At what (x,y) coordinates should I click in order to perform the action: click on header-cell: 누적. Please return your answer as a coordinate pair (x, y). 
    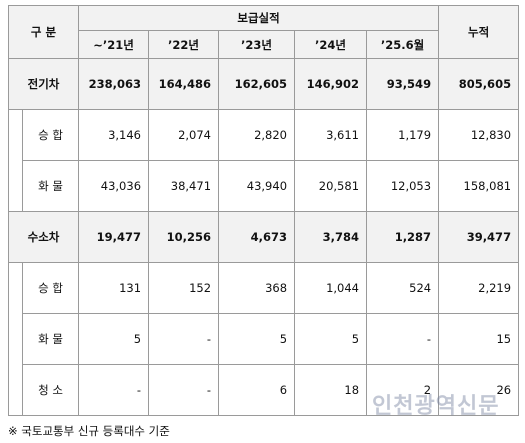
    Looking at the image, I should click on (479, 32).